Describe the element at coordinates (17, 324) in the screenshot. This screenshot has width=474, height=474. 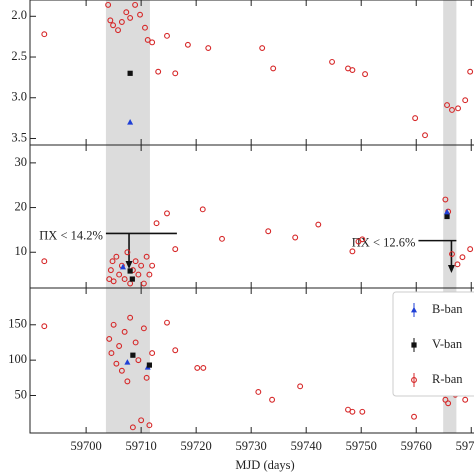
I see `y-tick-label: 150` at that location.